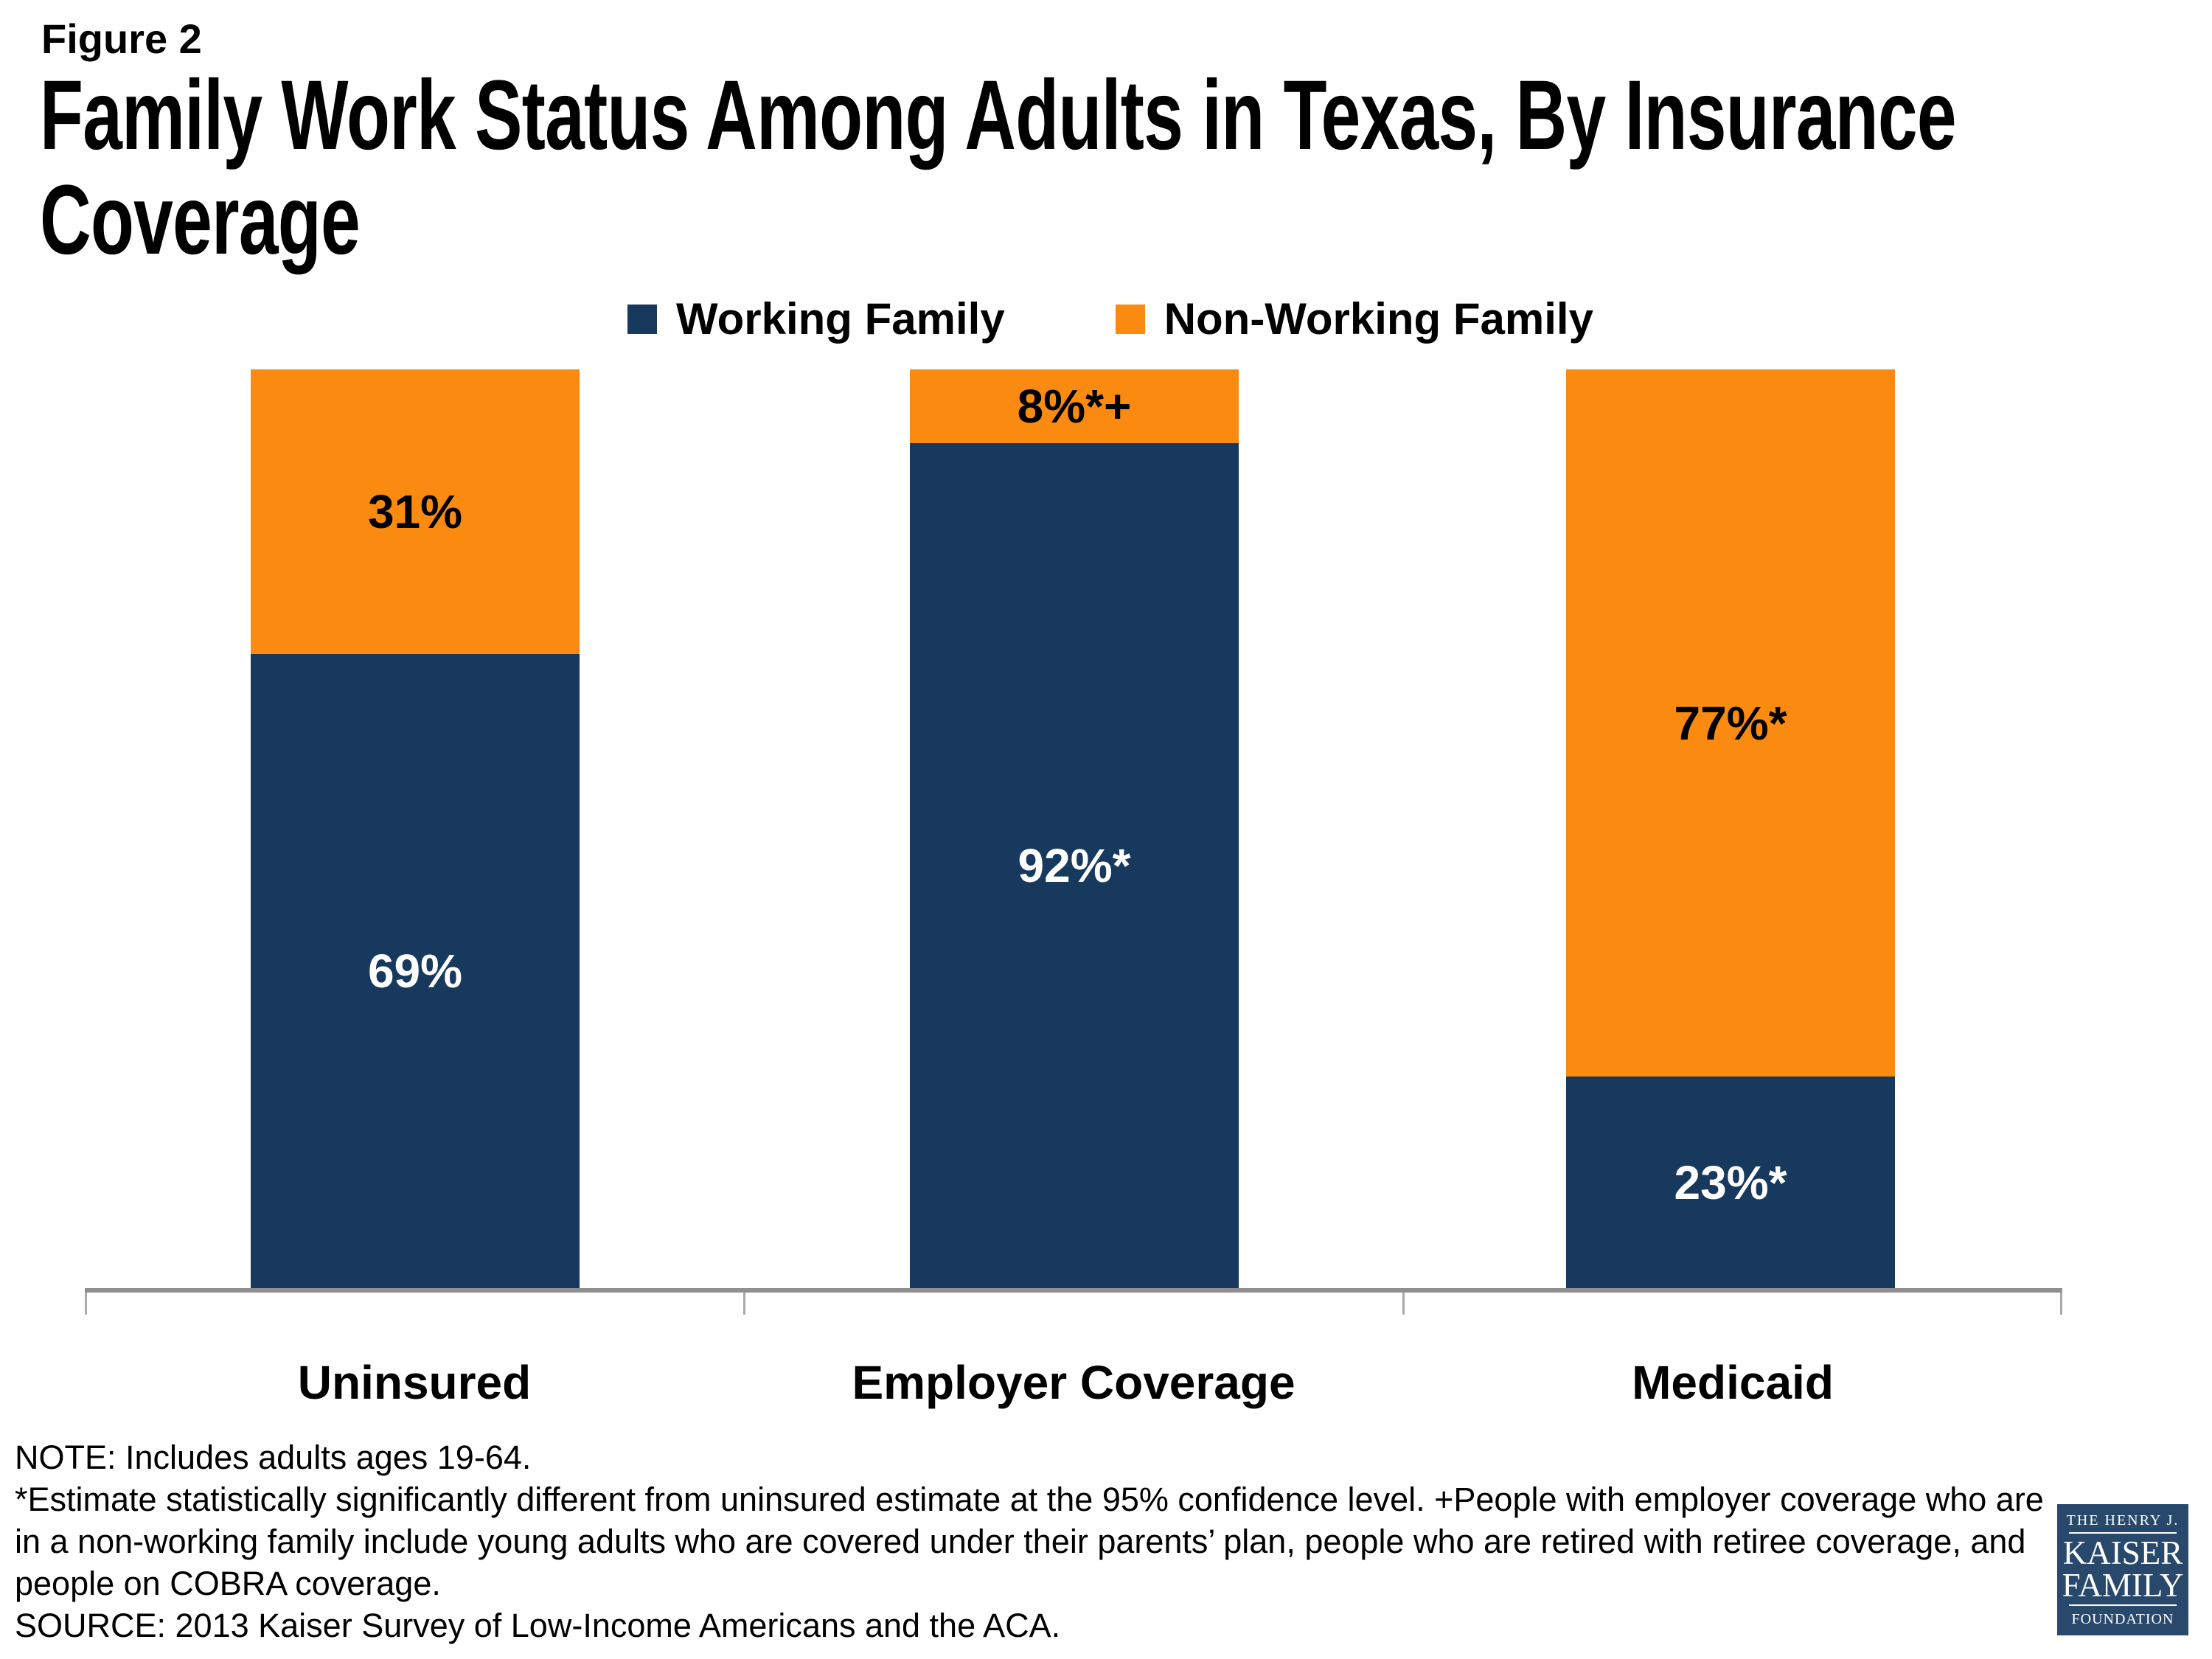 The image size is (2212, 1659). I want to click on data-label: 31%, so click(415, 512).